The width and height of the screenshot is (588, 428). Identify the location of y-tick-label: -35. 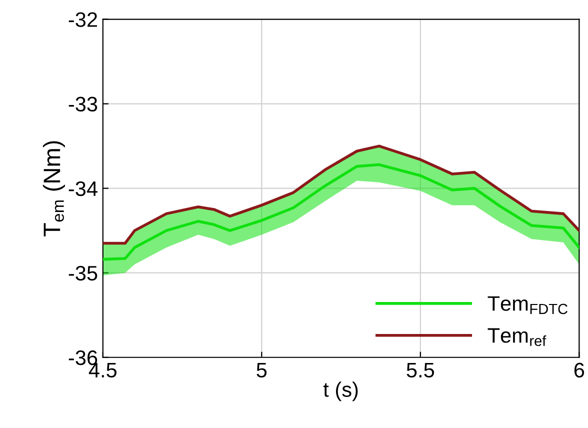
(83, 273).